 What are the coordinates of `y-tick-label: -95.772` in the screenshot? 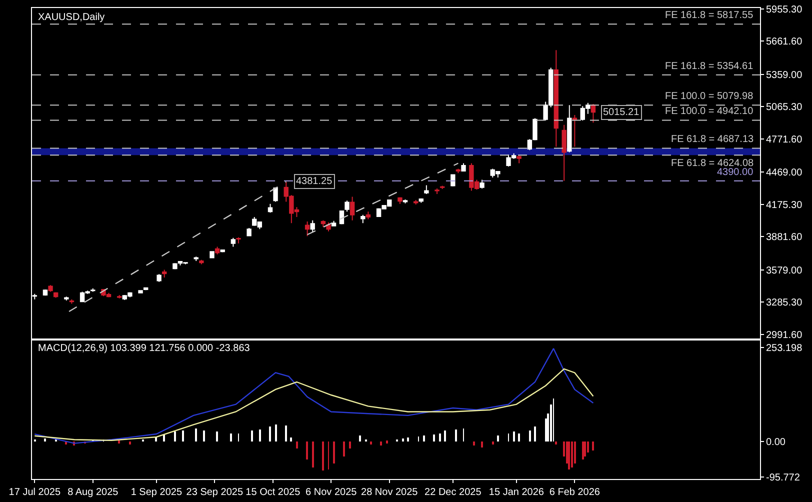 It's located at (783, 478).